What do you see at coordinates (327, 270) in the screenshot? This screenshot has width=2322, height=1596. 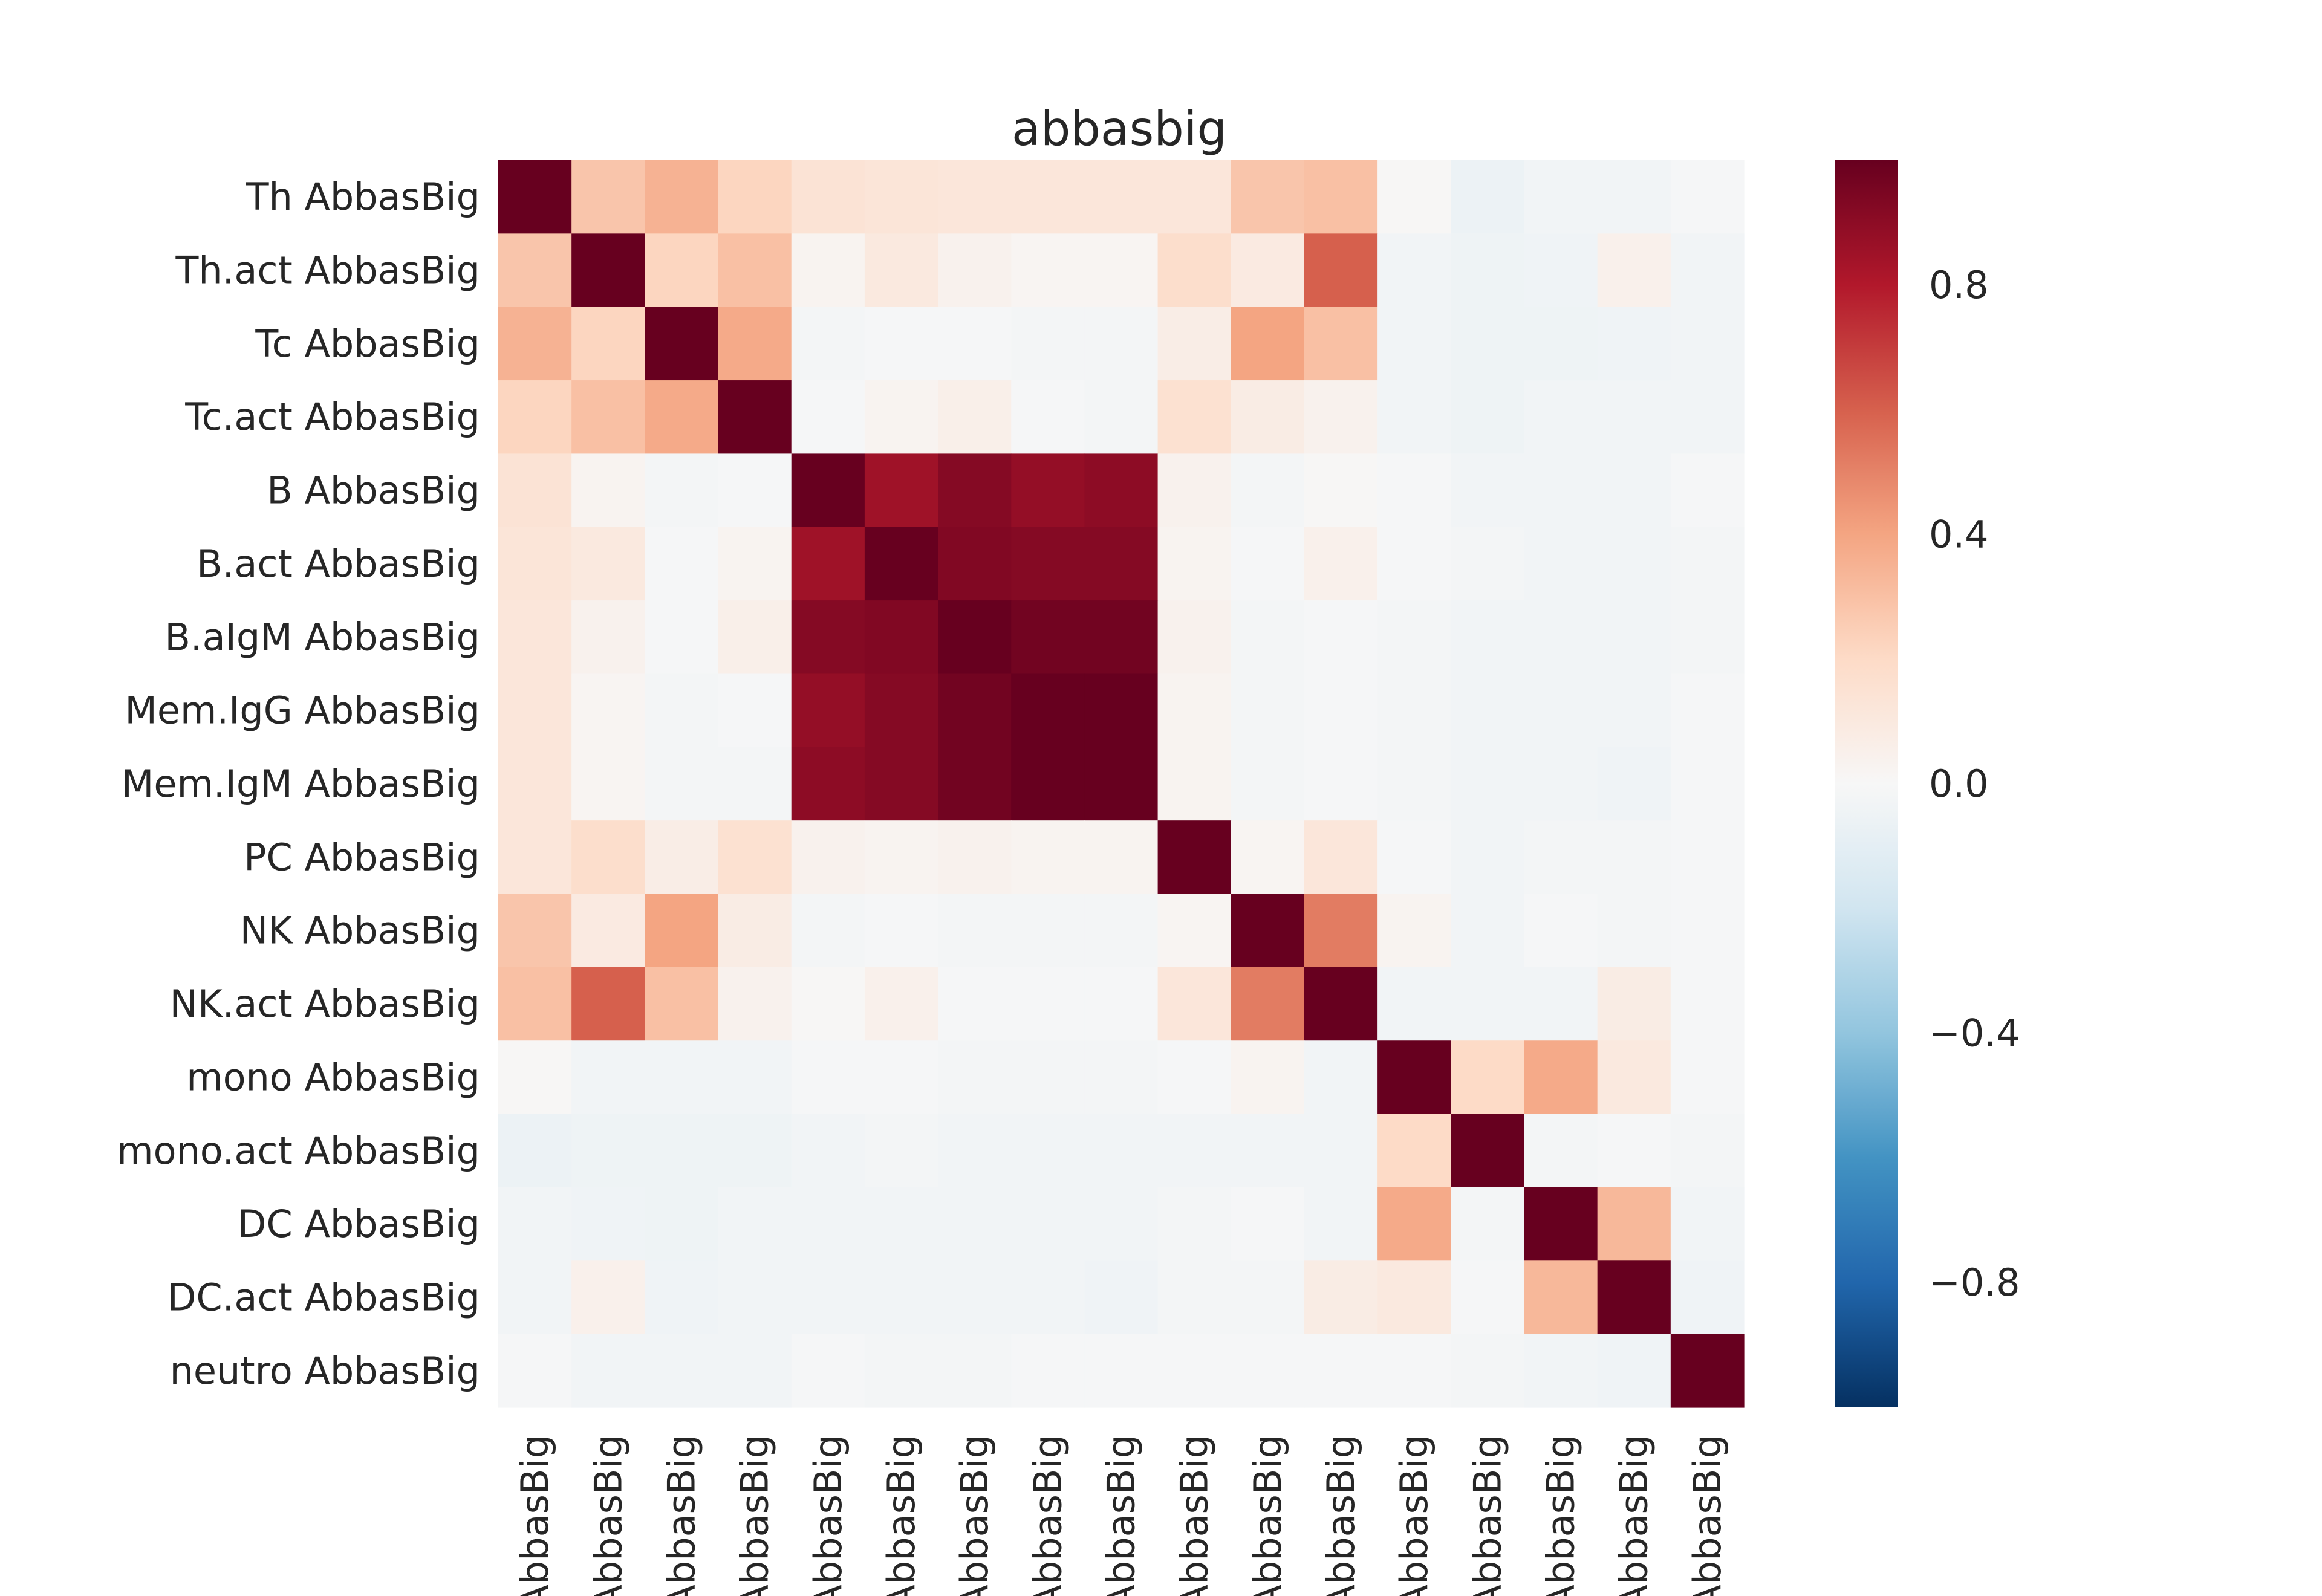 I see `row-label: Th.act AbbasBig` at bounding box center [327, 270].